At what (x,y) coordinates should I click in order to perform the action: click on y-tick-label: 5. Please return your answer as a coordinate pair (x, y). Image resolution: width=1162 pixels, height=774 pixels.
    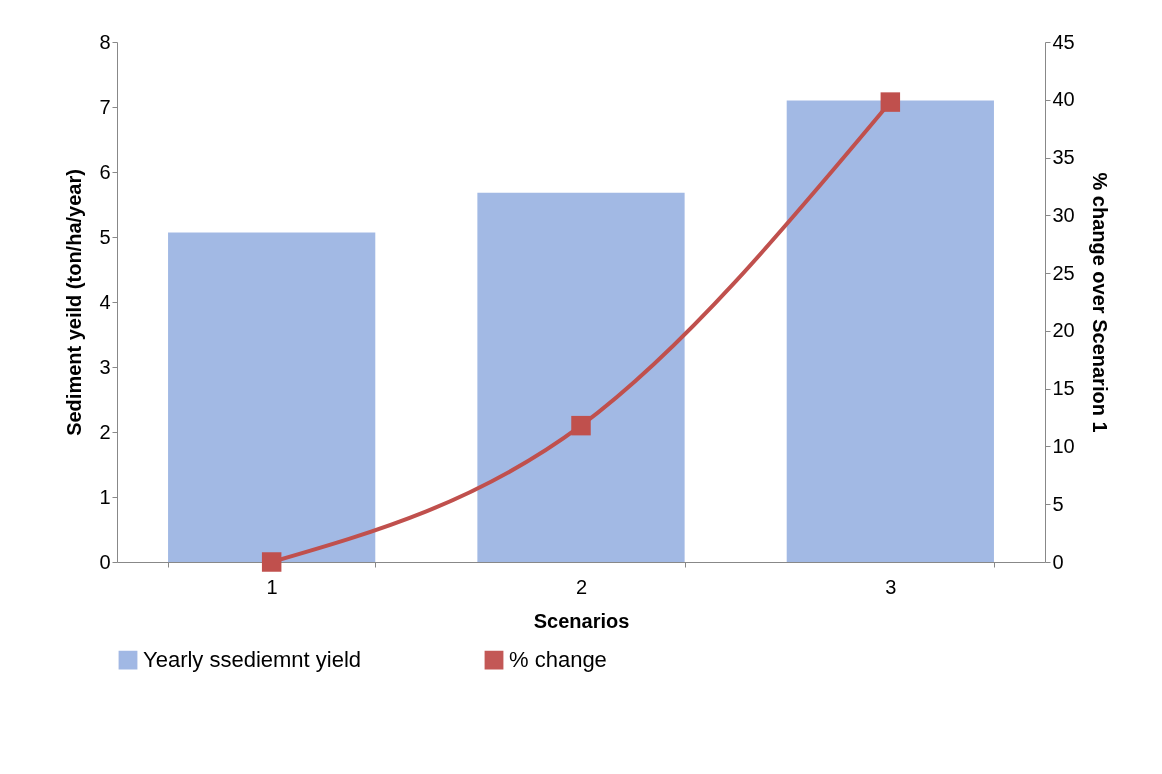
    Looking at the image, I should click on (105, 236).